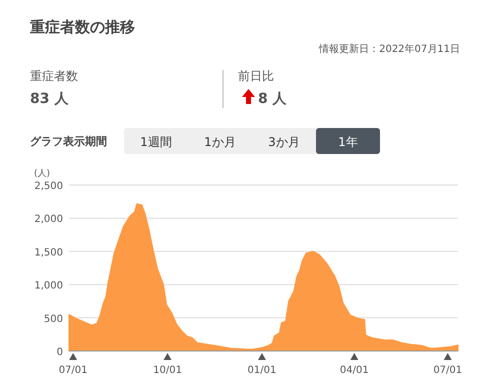  What do you see at coordinates (284, 142) in the screenshot?
I see `text: 3か月` at bounding box center [284, 142].